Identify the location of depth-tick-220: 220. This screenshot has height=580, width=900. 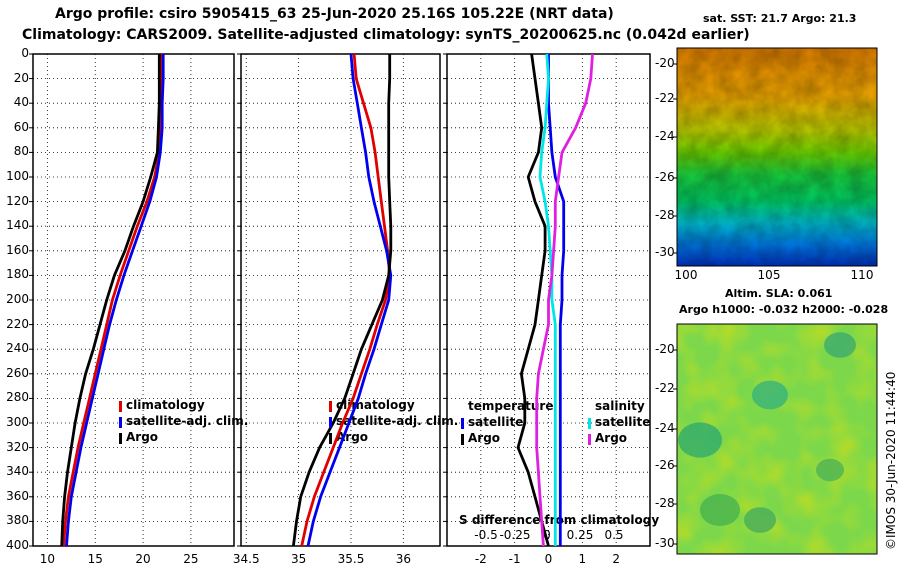
(17, 323).